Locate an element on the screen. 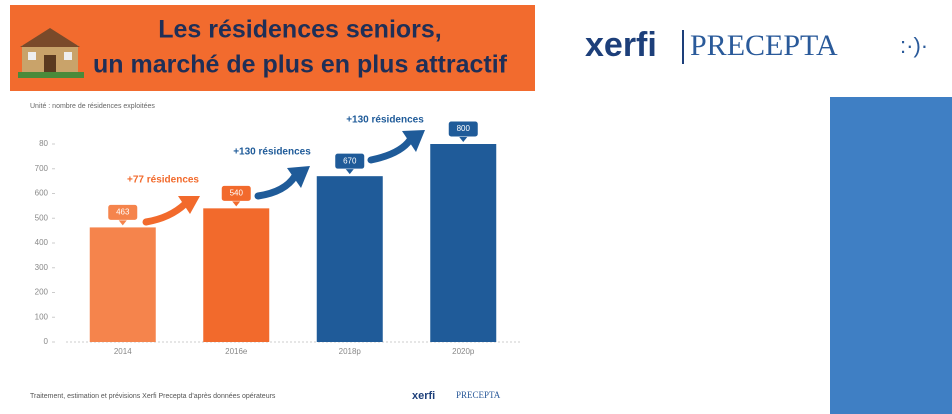  y-tick-label: 200 is located at coordinates (42, 292).